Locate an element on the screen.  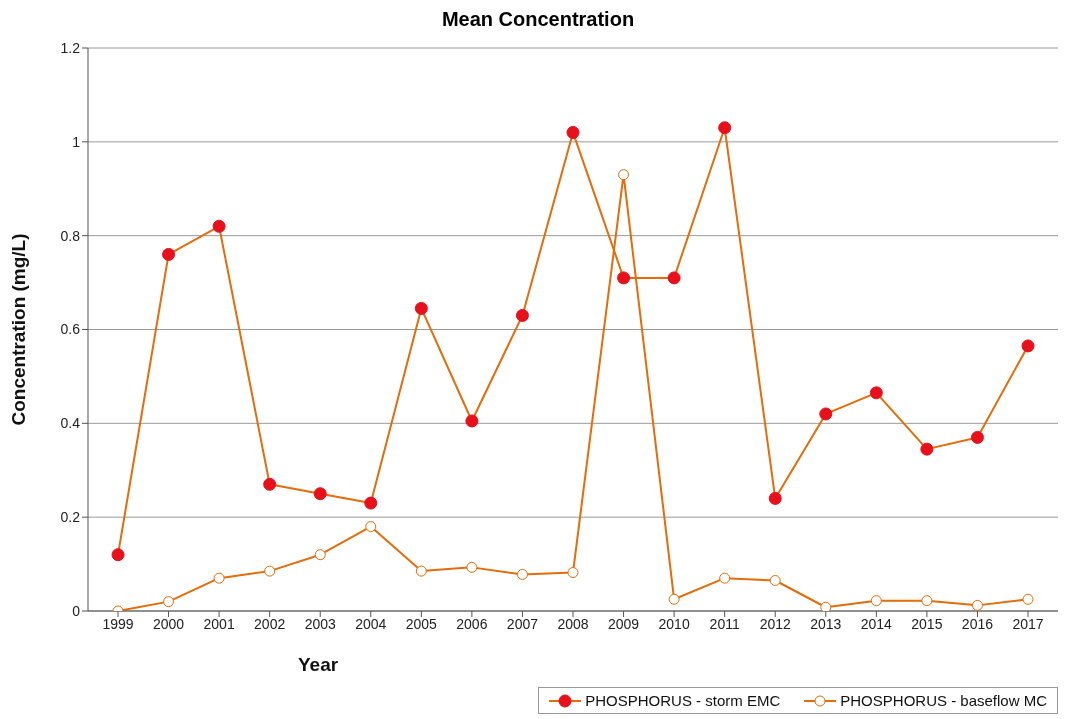
y-tick-label: 0.2 is located at coordinates (70, 517).